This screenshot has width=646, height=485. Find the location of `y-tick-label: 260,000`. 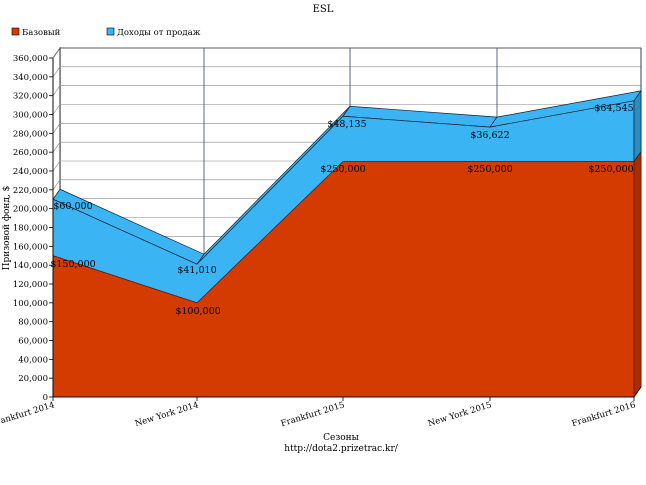

y-tick-label: 260,000 is located at coordinates (30, 153).